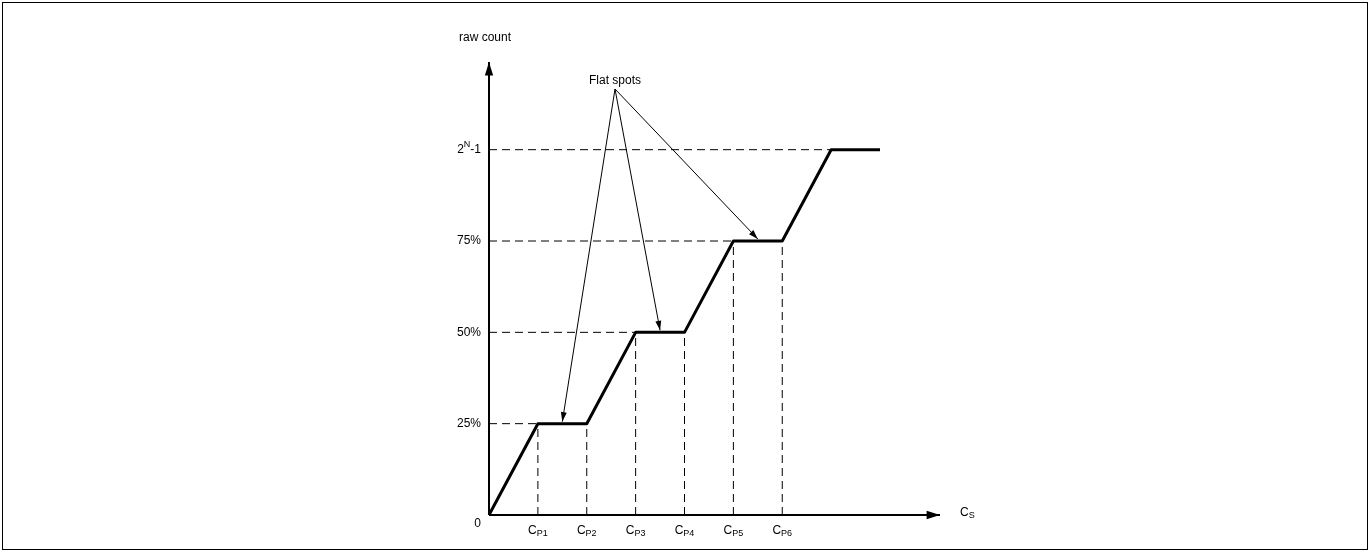  I want to click on y-tick-label: 0, so click(478, 523).